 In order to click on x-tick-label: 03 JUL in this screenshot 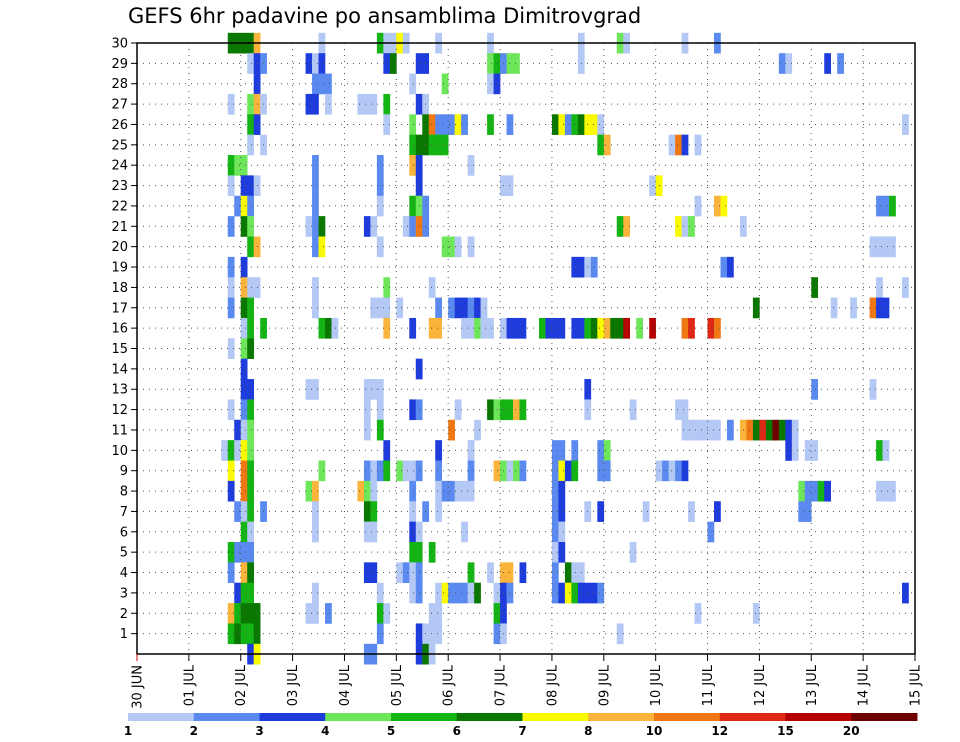, I will do `click(293, 685)`.